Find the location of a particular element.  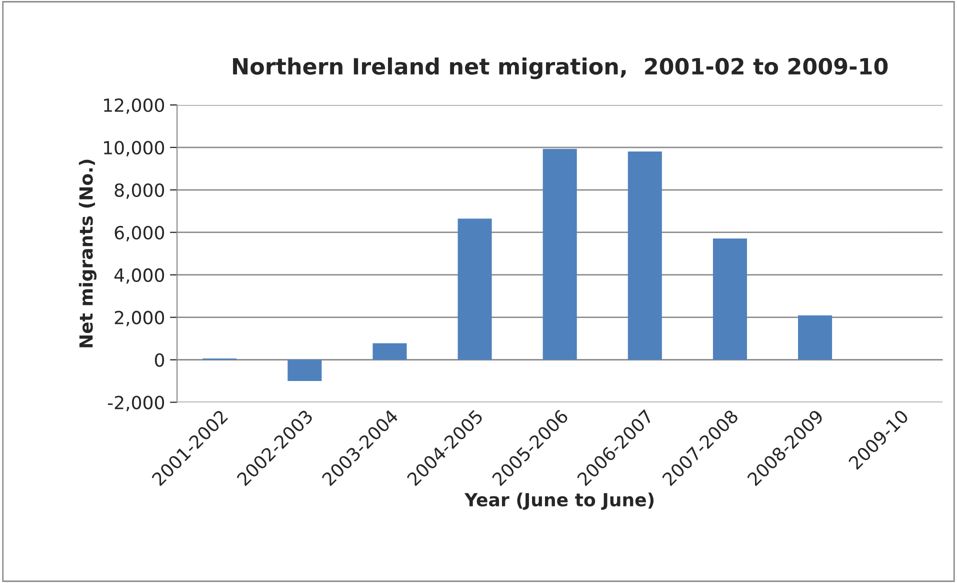

chart-title: Northern Ireland net migration, 2001-02 to 2009-10 is located at coordinates (560, 69).